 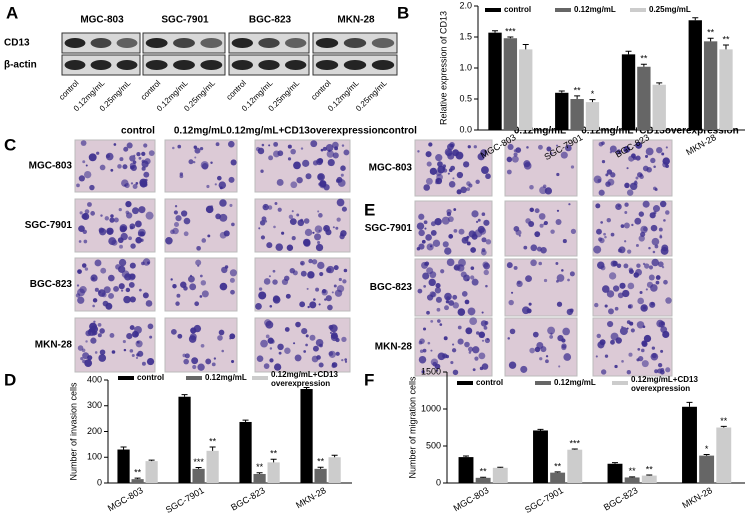 I want to click on y-tick-label: 500, so click(x=433, y=445).